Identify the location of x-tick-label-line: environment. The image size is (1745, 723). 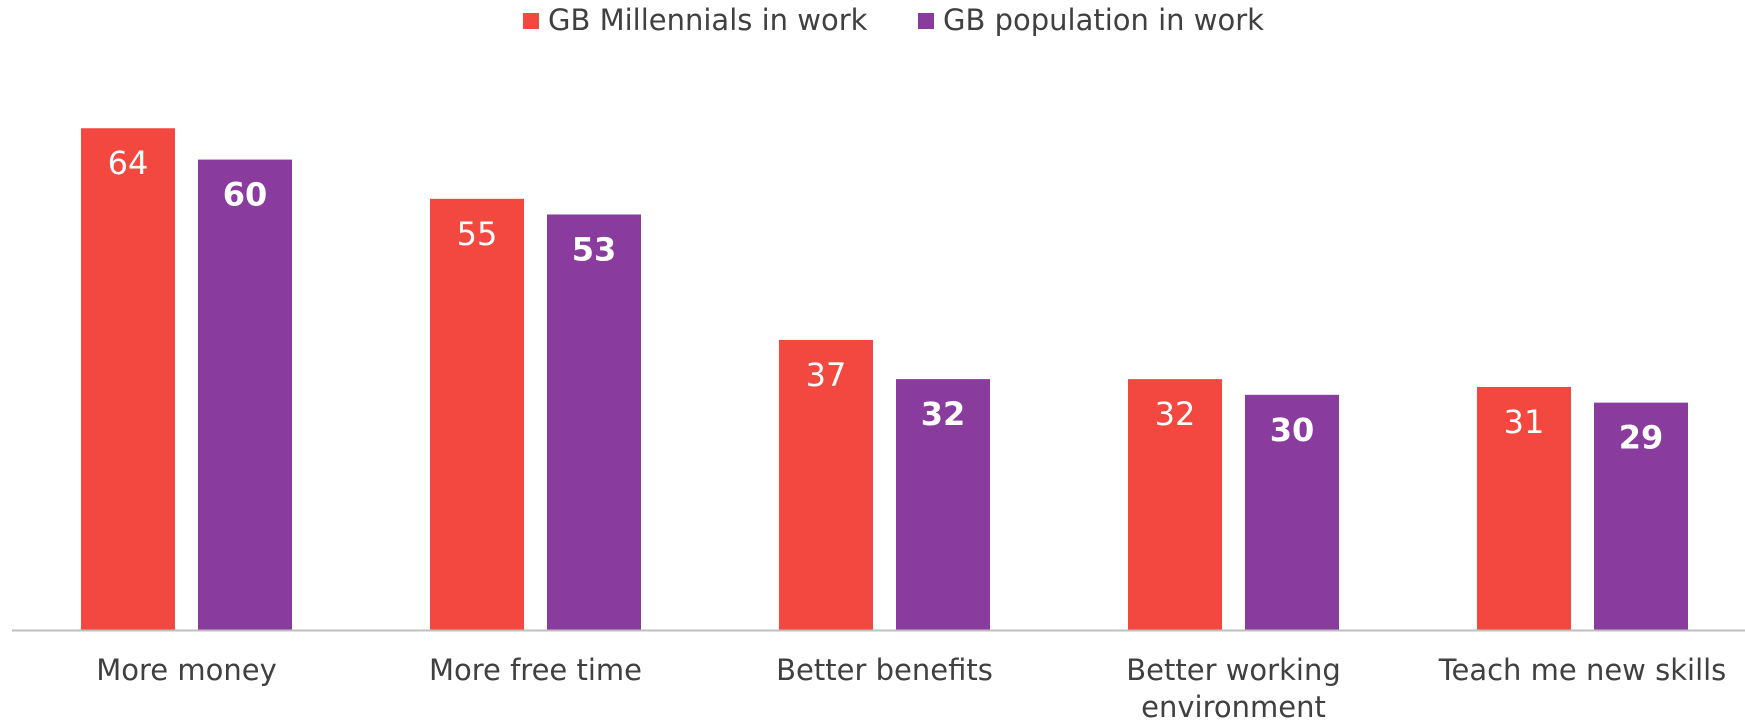
(1233, 706).